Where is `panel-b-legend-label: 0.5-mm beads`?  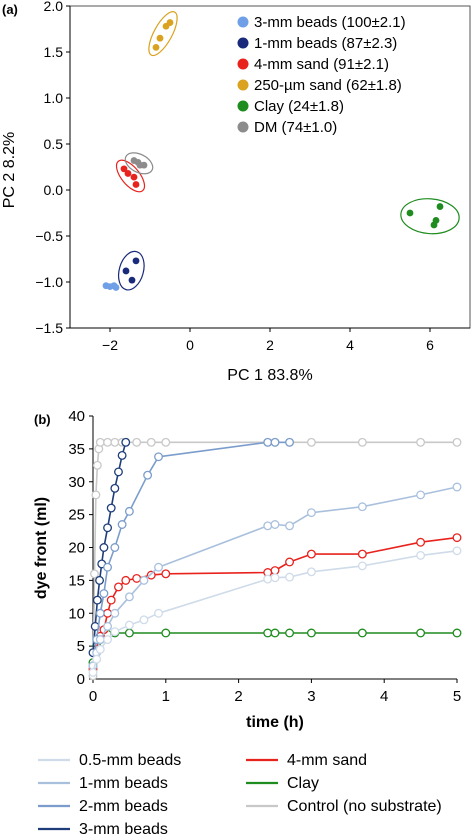
panel-b-legend-label: 0.5-mm beads is located at coordinates (130, 760).